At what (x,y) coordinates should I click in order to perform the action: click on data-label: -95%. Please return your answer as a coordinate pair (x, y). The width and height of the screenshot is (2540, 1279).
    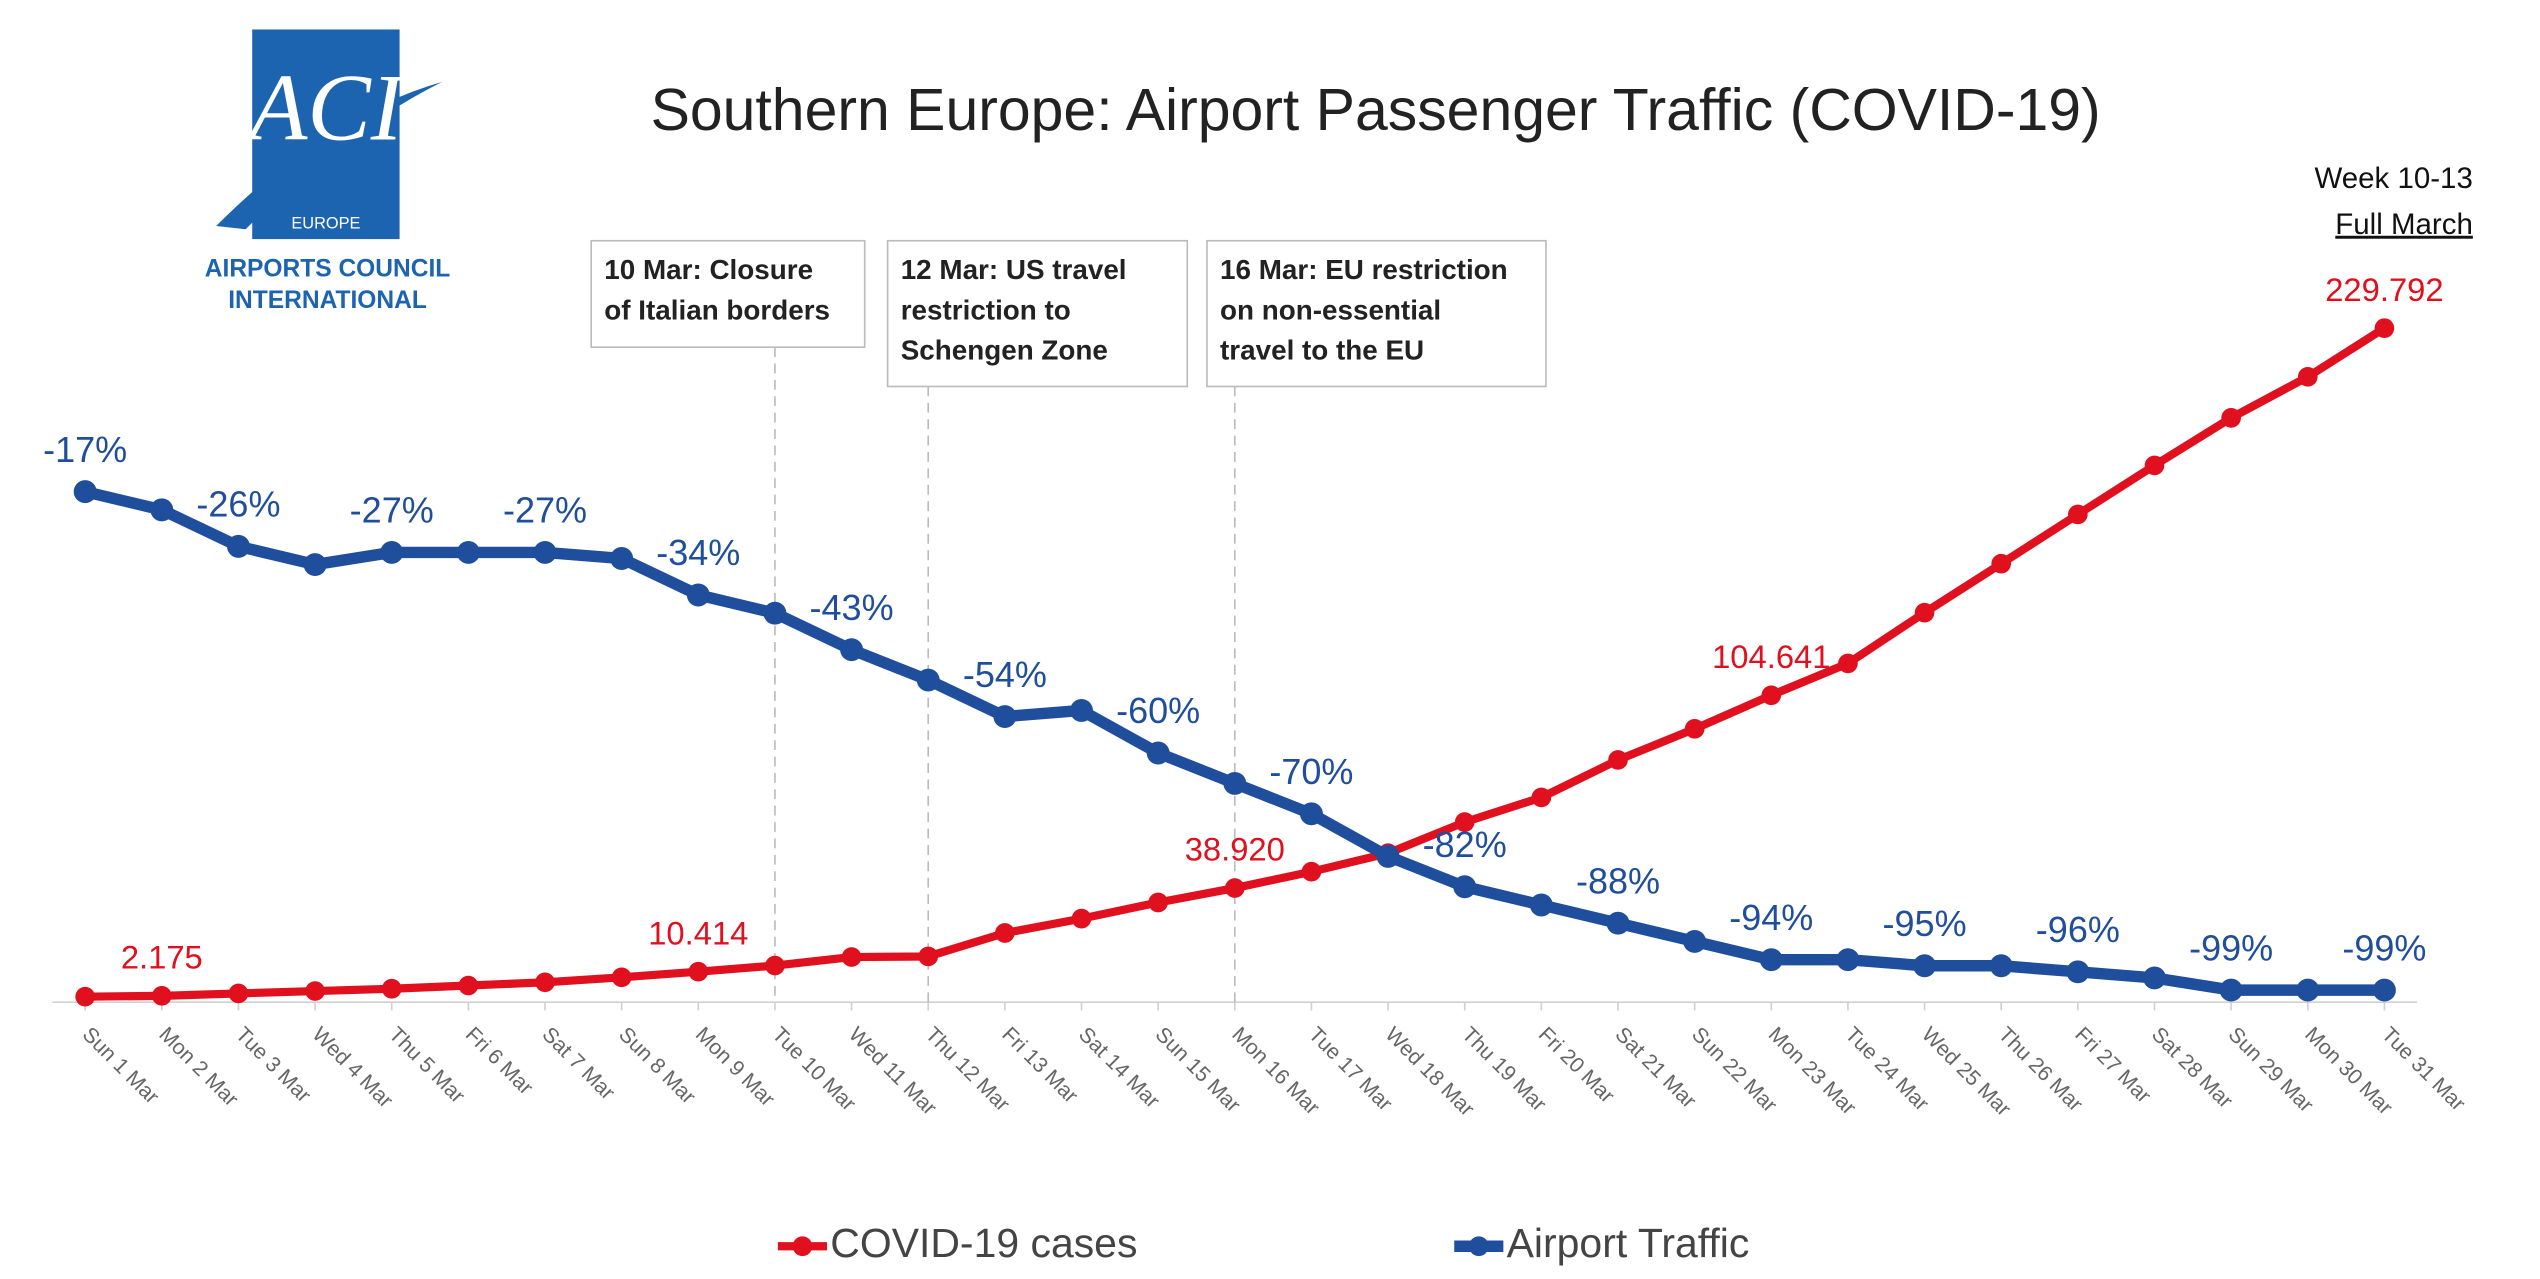
    Looking at the image, I should click on (1925, 923).